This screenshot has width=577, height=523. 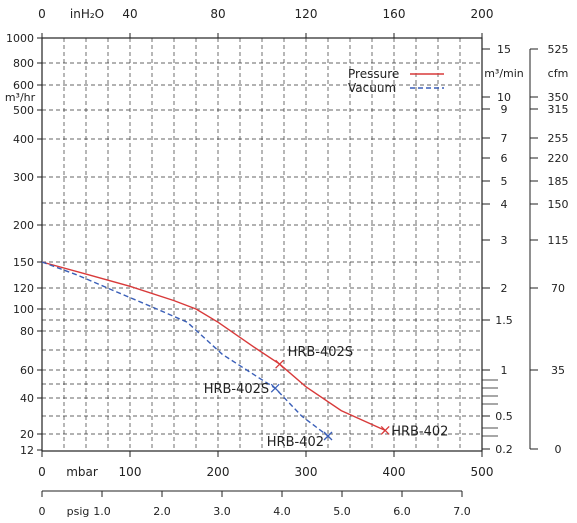 What do you see at coordinates (558, 370) in the screenshot?
I see `cfm-axis-tick-label: 35` at bounding box center [558, 370].